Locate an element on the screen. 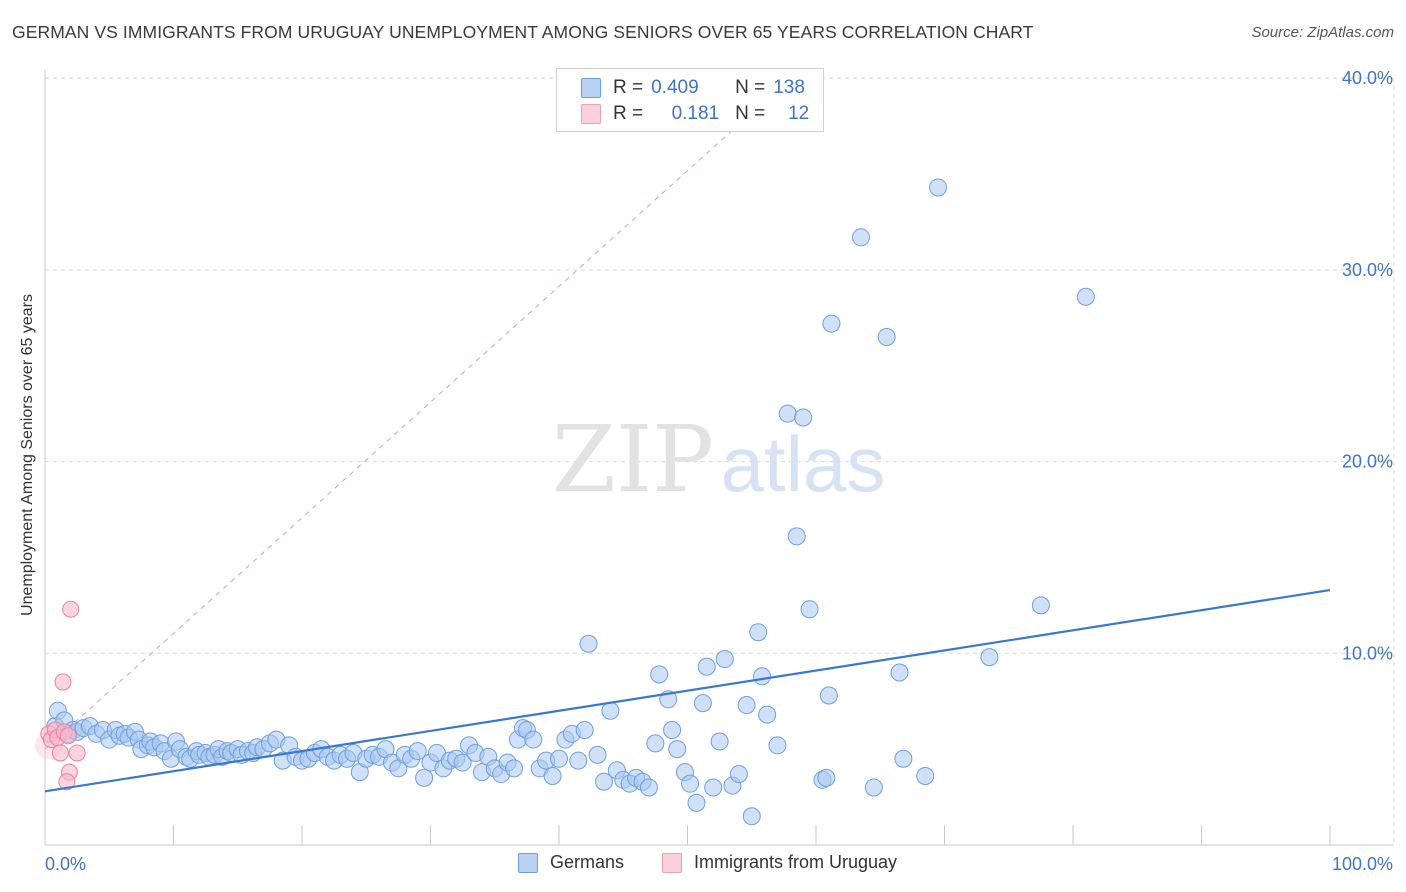 The image size is (1406, 892). legend-r-value: 0.409 is located at coordinates (675, 87).